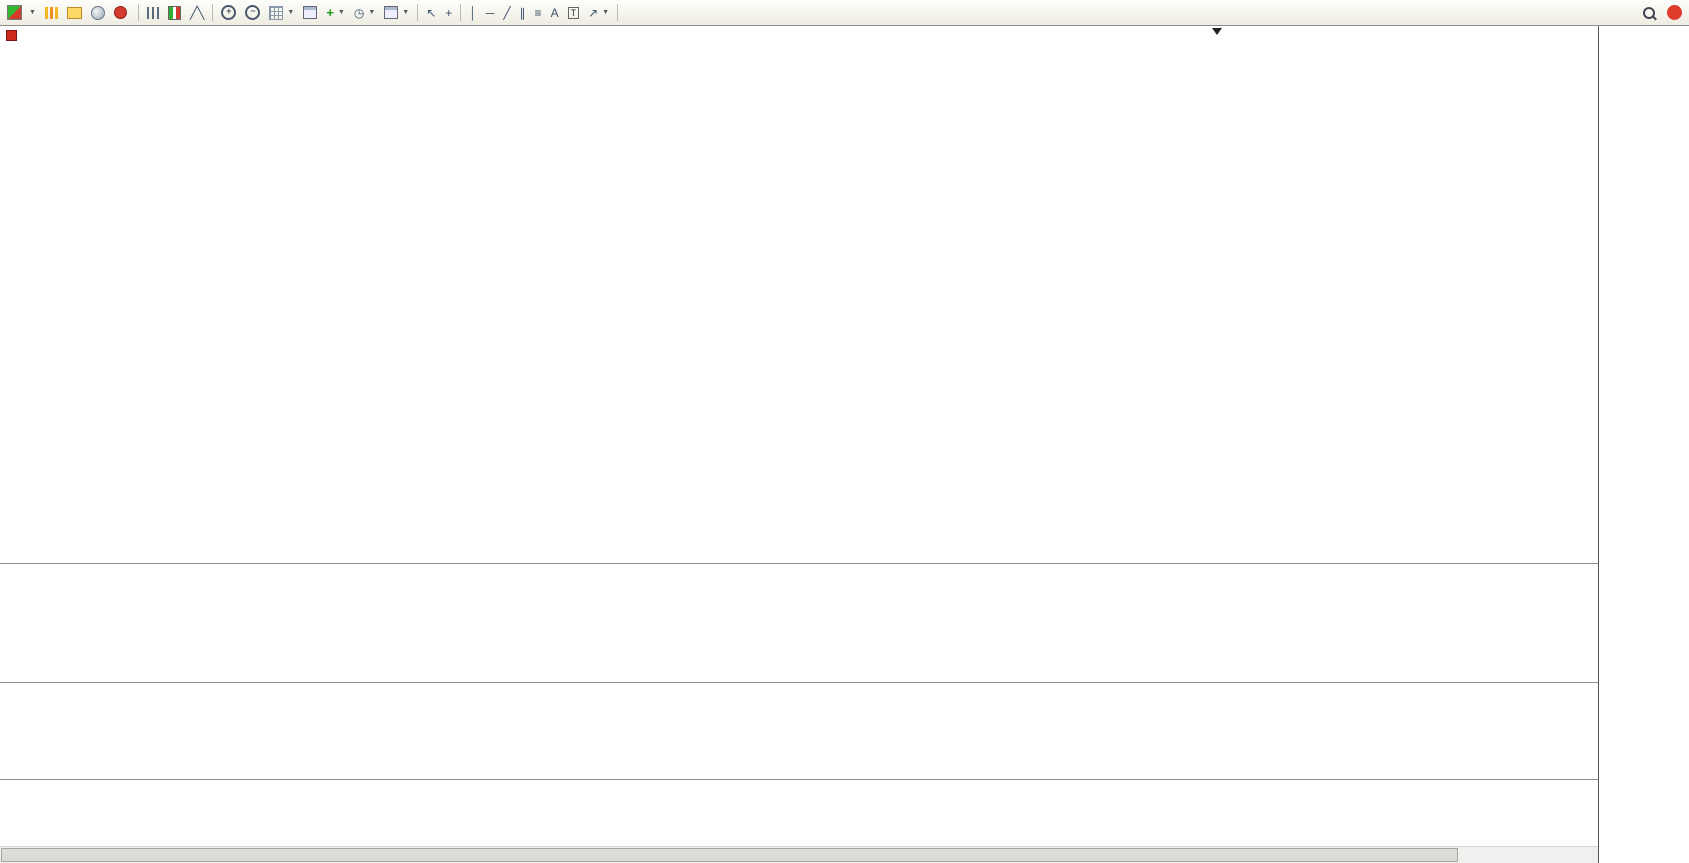 This screenshot has height=863, width=1689. I want to click on rsi-panel-canvas, so click(799, 731).